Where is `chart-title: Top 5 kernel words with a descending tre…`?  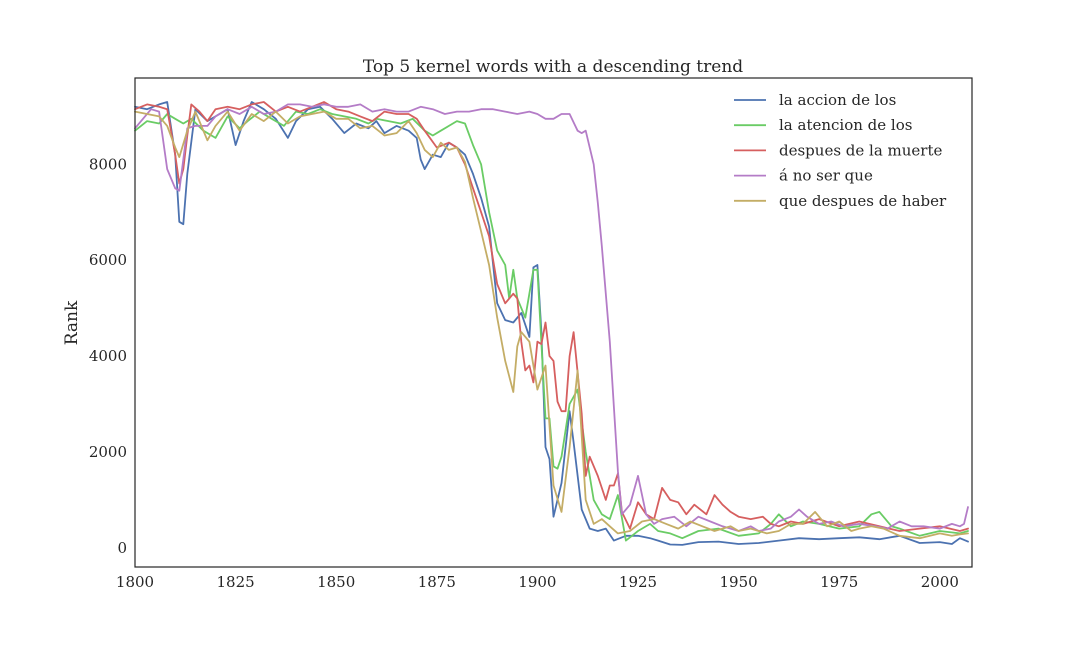
chart-title: Top 5 kernel words with a descending tre… is located at coordinates (553, 67).